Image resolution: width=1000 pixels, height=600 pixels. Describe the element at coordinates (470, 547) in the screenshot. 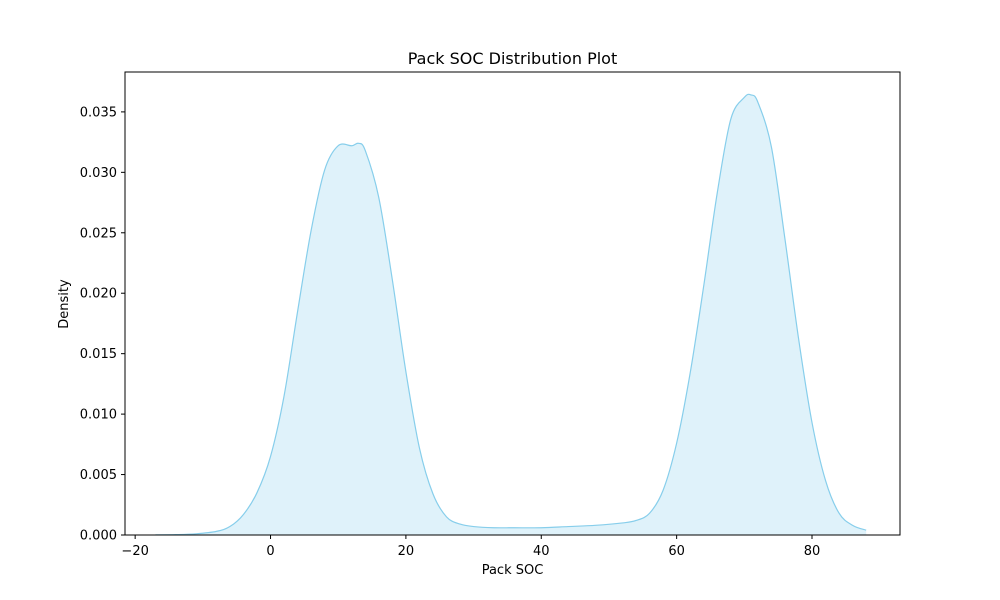

I see `x-axis: −20 0 20 40 60 80` at that location.